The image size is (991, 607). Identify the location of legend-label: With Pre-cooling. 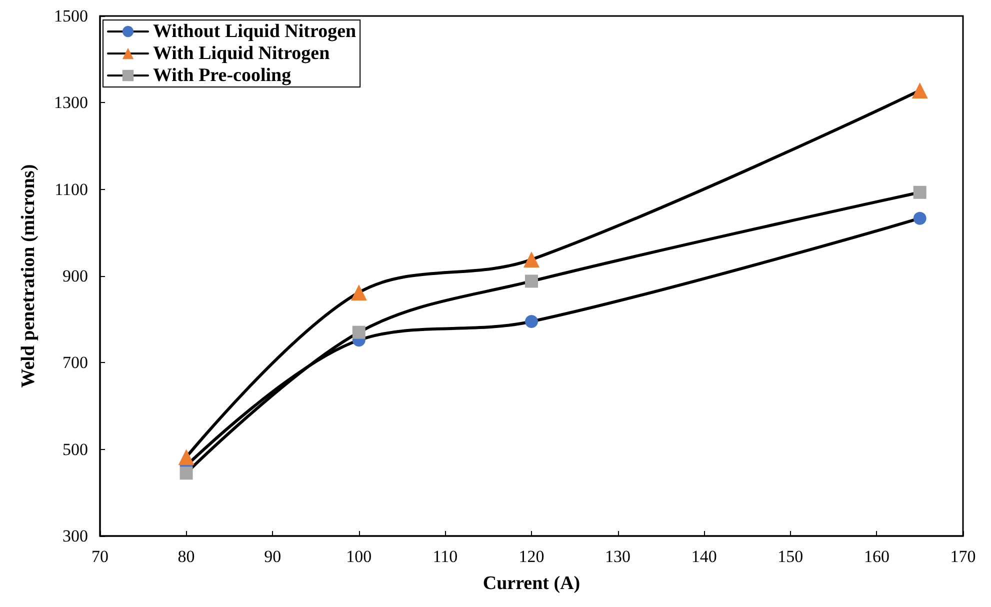
(222, 75).